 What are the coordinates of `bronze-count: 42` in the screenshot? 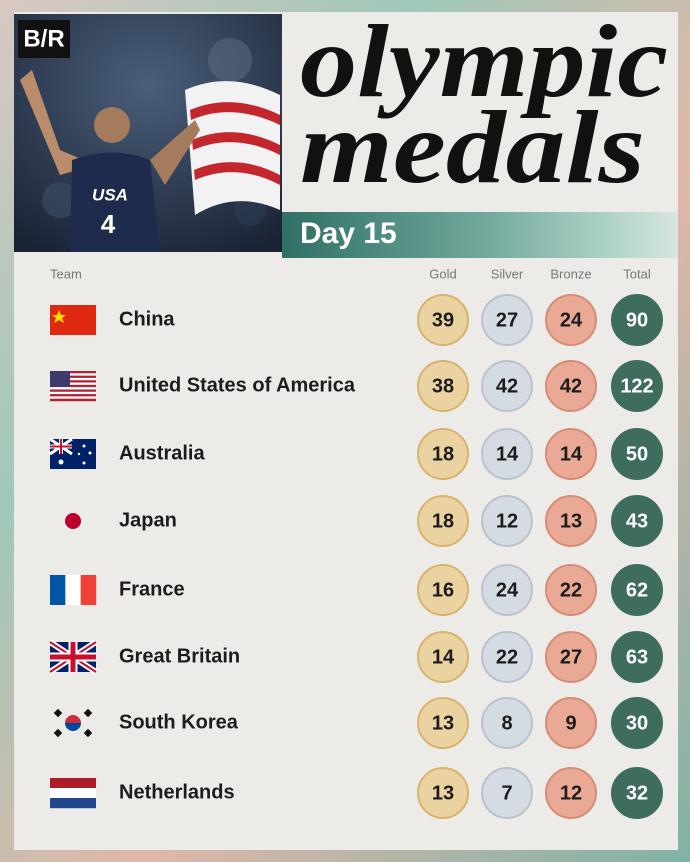 It's located at (571, 386).